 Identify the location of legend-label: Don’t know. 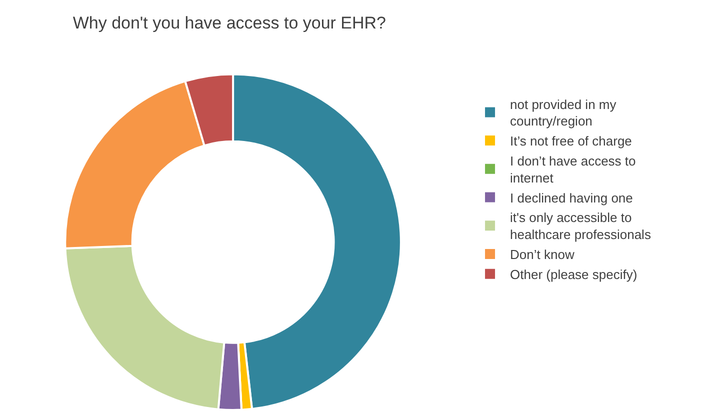
(542, 254).